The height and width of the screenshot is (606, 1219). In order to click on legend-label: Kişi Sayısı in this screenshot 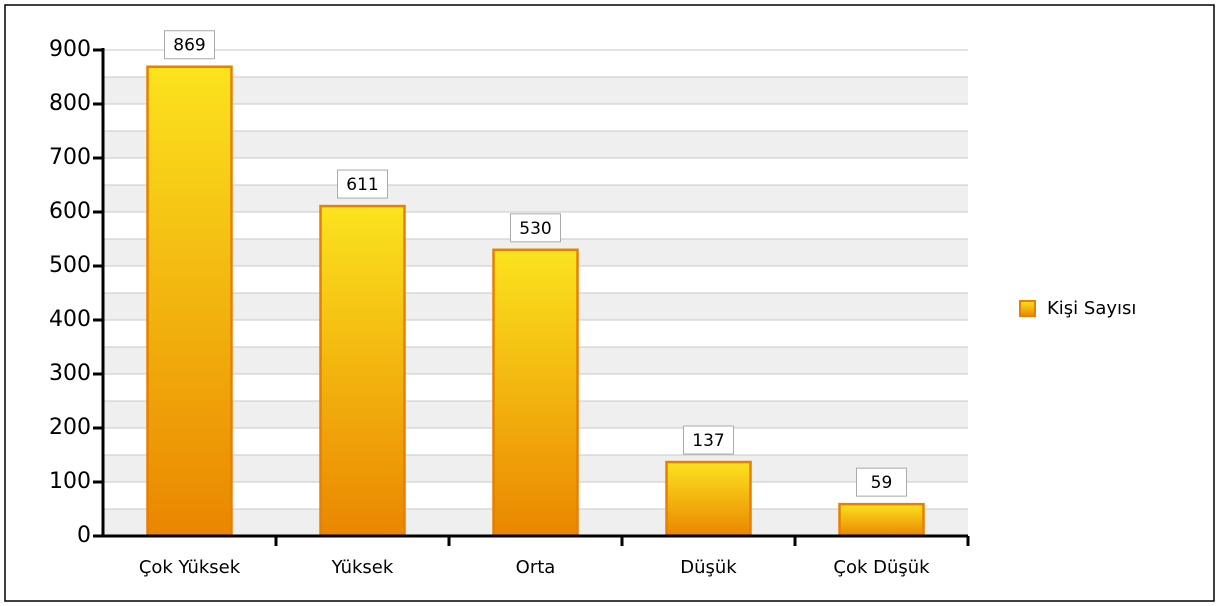, I will do `click(1091, 308)`.